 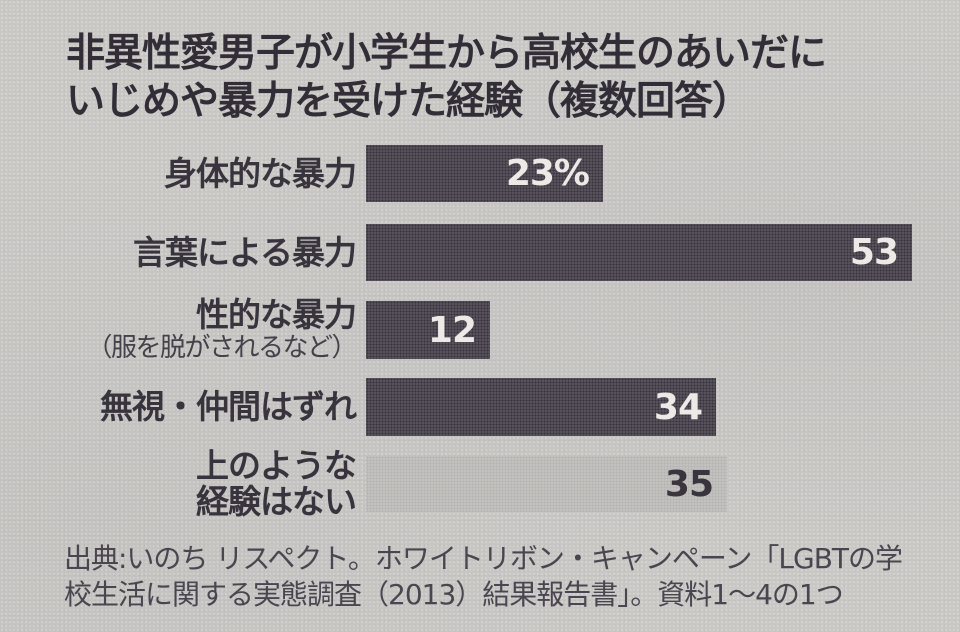 What do you see at coordinates (547, 173) in the screenshot?
I see `bar-value-label: 23%` at bounding box center [547, 173].